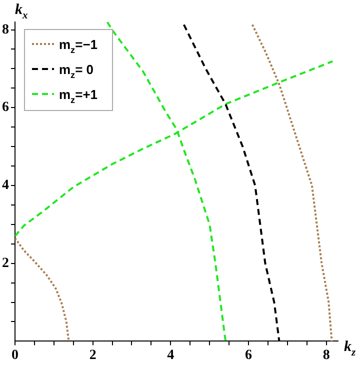 The width and height of the screenshot is (360, 366). What do you see at coordinates (5, 108) in the screenshot?
I see `y-tick-label: 6` at bounding box center [5, 108].